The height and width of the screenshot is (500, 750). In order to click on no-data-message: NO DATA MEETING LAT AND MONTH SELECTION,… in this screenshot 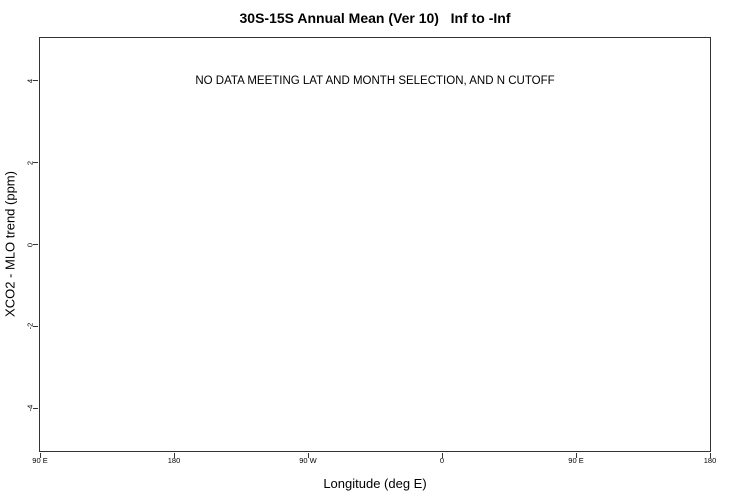, I will do `click(375, 80)`.